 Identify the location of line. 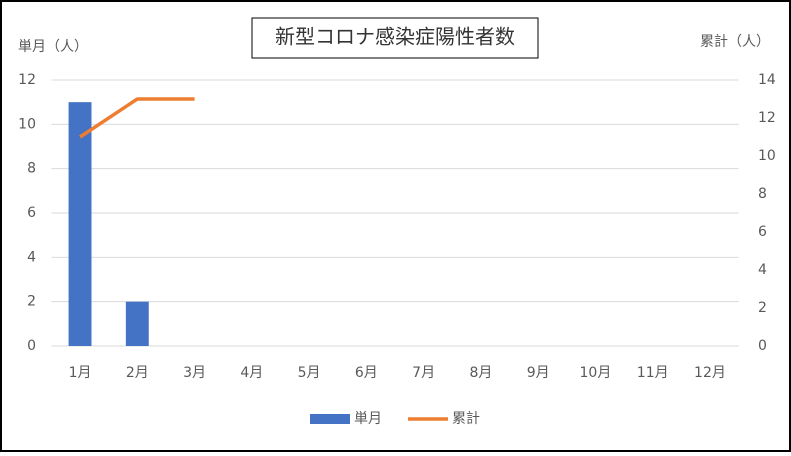
(137, 118).